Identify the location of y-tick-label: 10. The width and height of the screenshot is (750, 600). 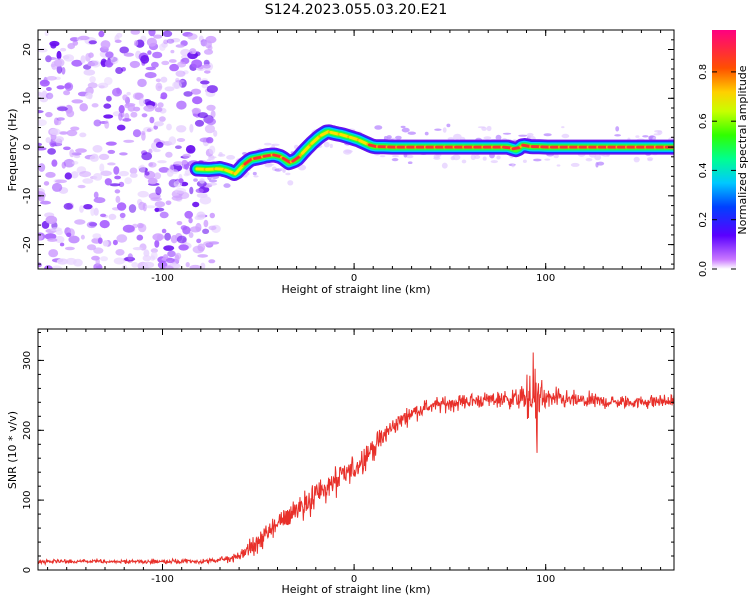
(27, 98).